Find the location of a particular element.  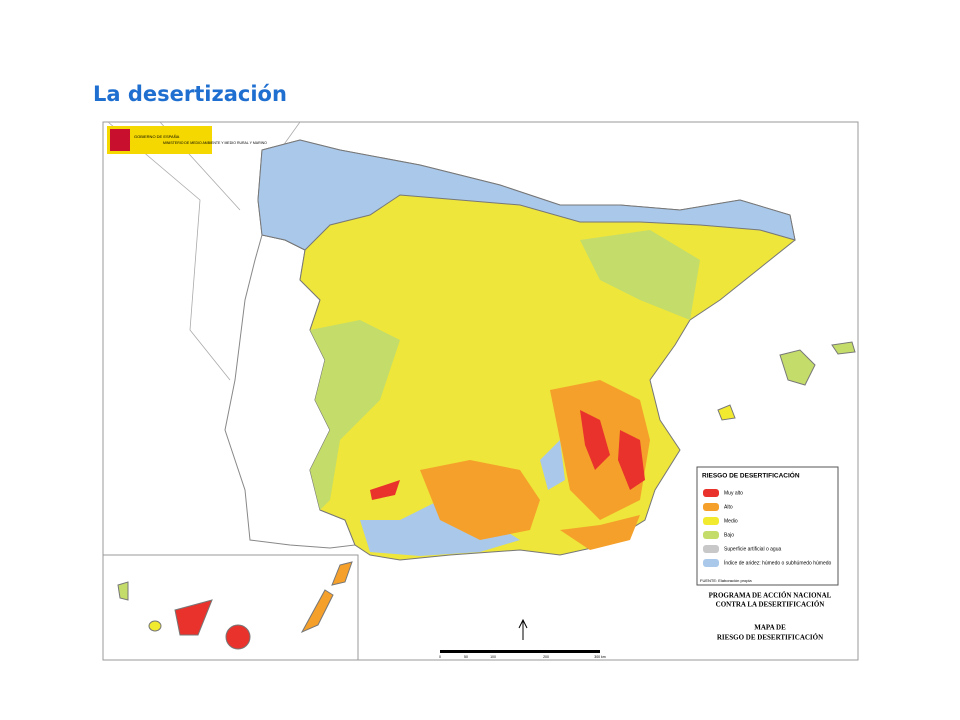

scale-label: 50 is located at coordinates (466, 657).